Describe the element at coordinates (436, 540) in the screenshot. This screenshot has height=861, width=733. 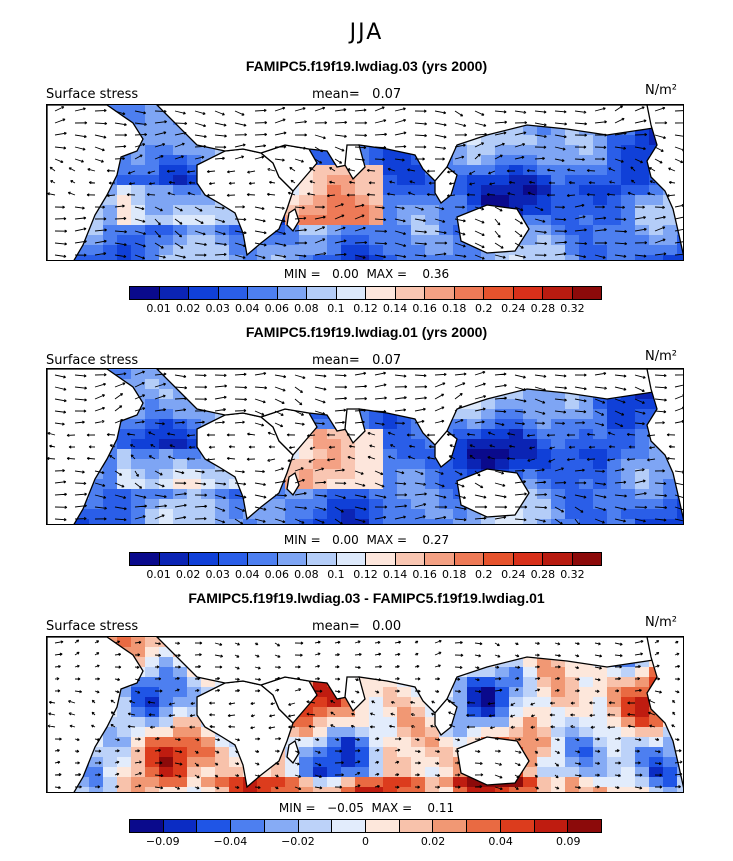
I see `panel-2-max-value: 0.27` at that location.